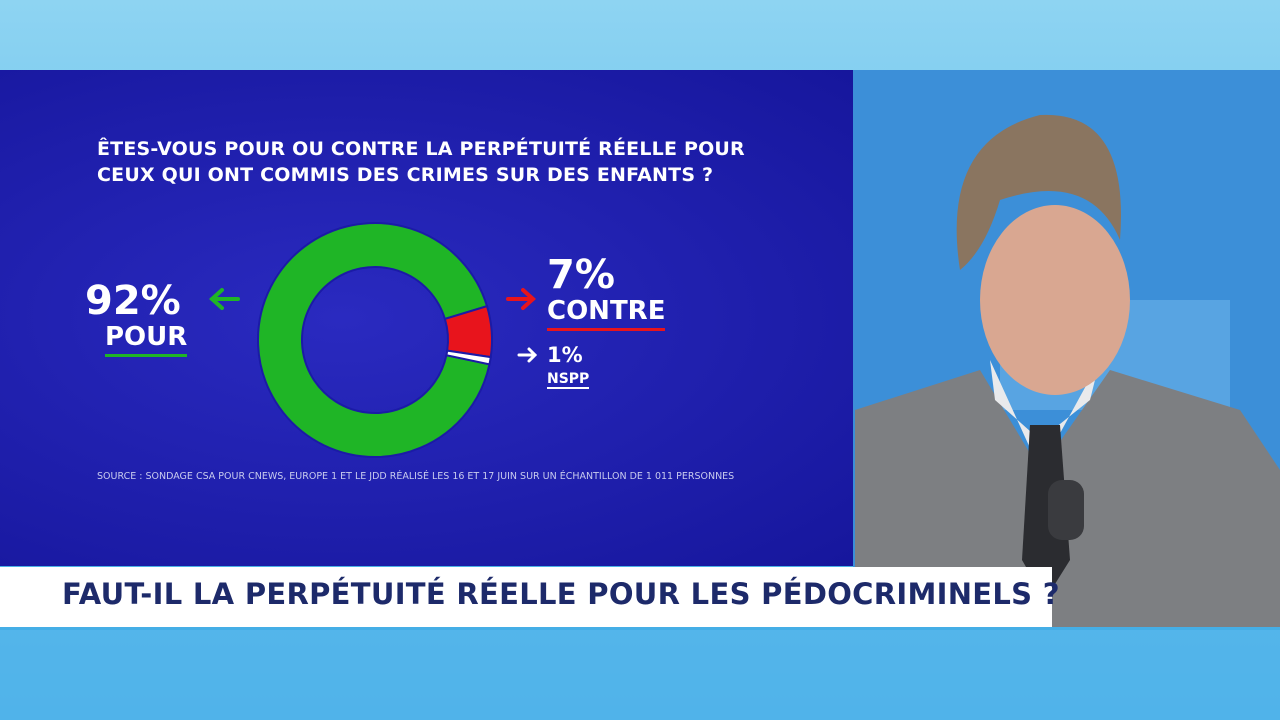  Describe the element at coordinates (146, 339) in the screenshot. I see `pour-label: POUR` at that location.